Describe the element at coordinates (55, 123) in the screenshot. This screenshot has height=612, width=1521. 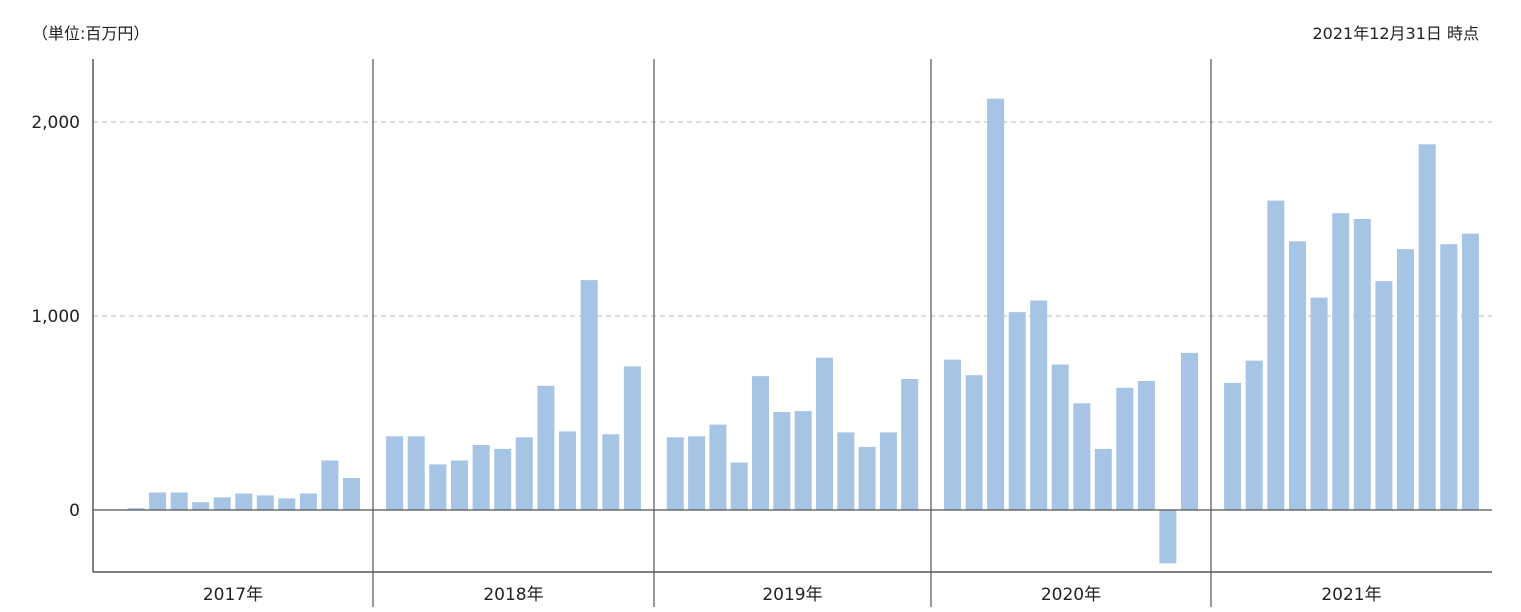
I see `y-tick-label: 2,000` at that location.